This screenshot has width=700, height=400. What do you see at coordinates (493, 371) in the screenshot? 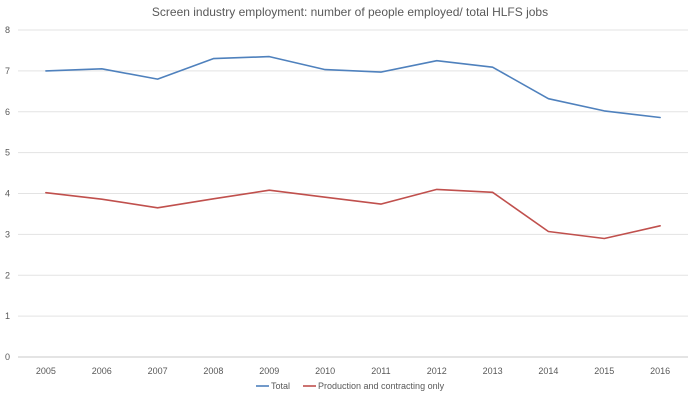
I see `x-tick-label: 2013` at bounding box center [493, 371].